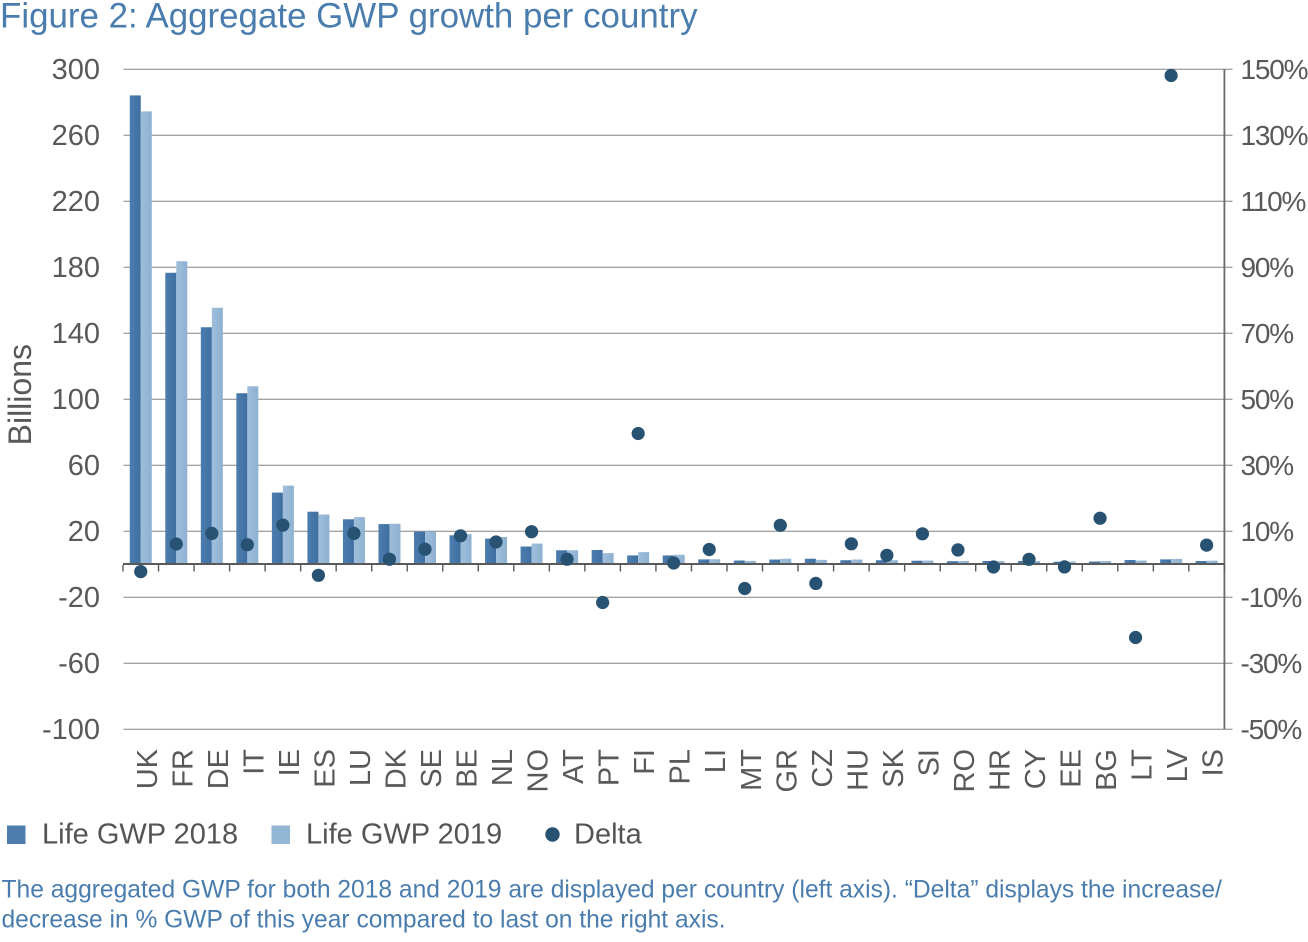  I want to click on svg-text: IS, so click(1214, 762).